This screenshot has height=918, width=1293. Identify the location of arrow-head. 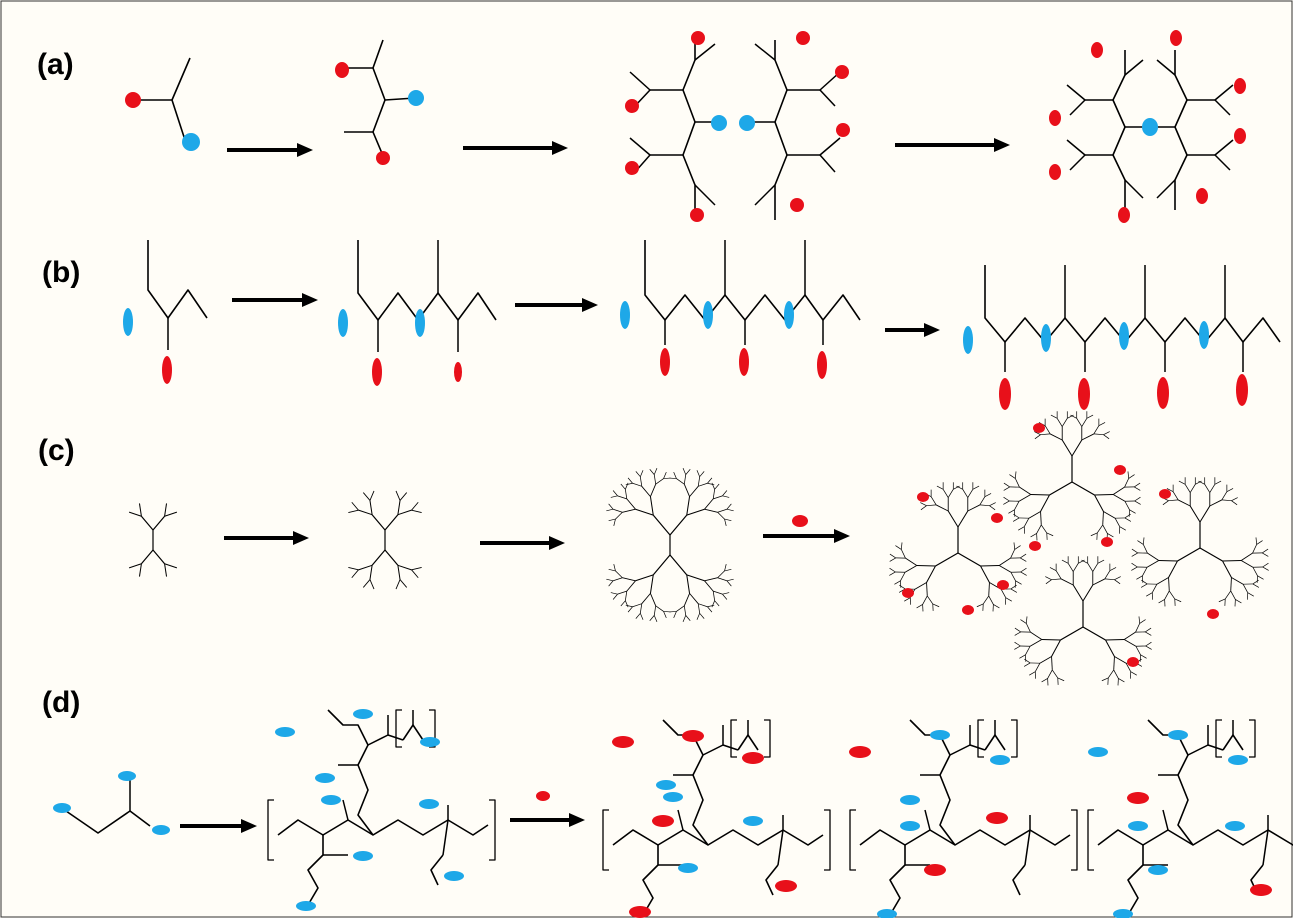
(590, 305).